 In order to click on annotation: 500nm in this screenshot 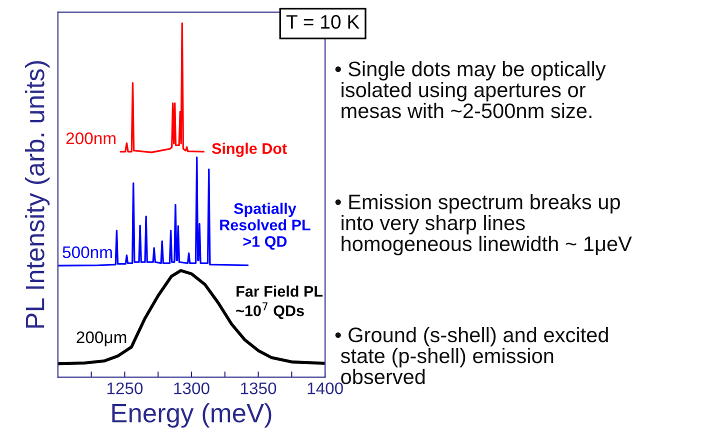, I will do `click(87, 252)`.